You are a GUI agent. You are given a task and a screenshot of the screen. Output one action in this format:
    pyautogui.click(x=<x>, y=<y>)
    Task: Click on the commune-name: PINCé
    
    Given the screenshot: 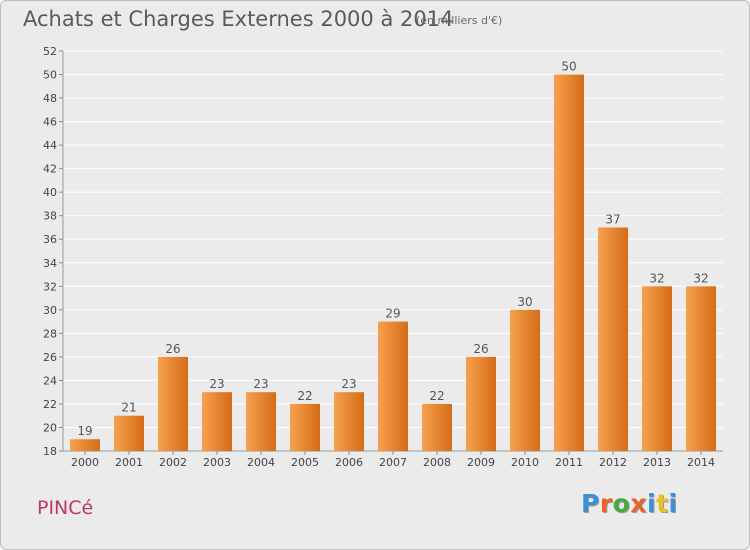 What is the action you would take?
    pyautogui.click(x=65, y=508)
    